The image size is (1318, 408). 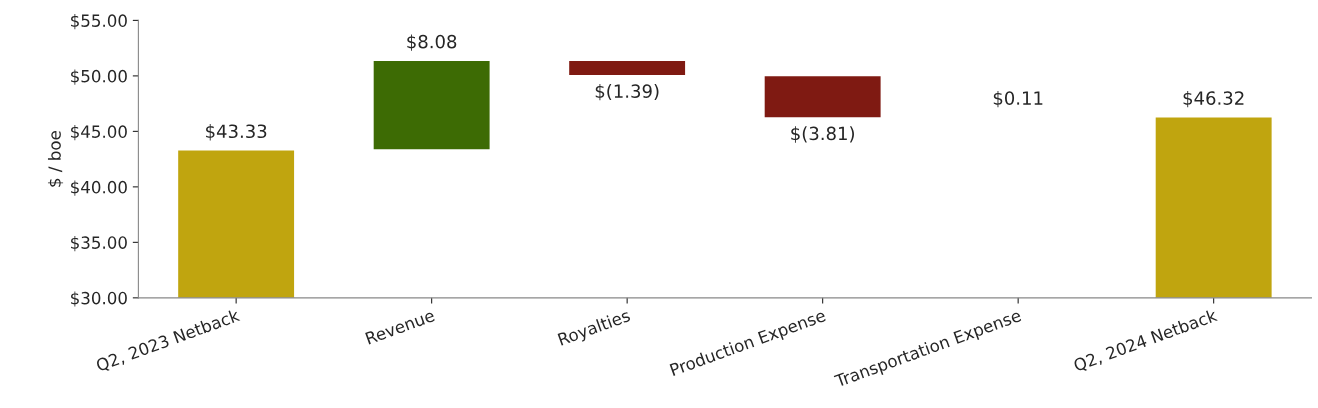 What do you see at coordinates (99, 188) in the screenshot?
I see `y-tick-label: $40.00` at bounding box center [99, 188].